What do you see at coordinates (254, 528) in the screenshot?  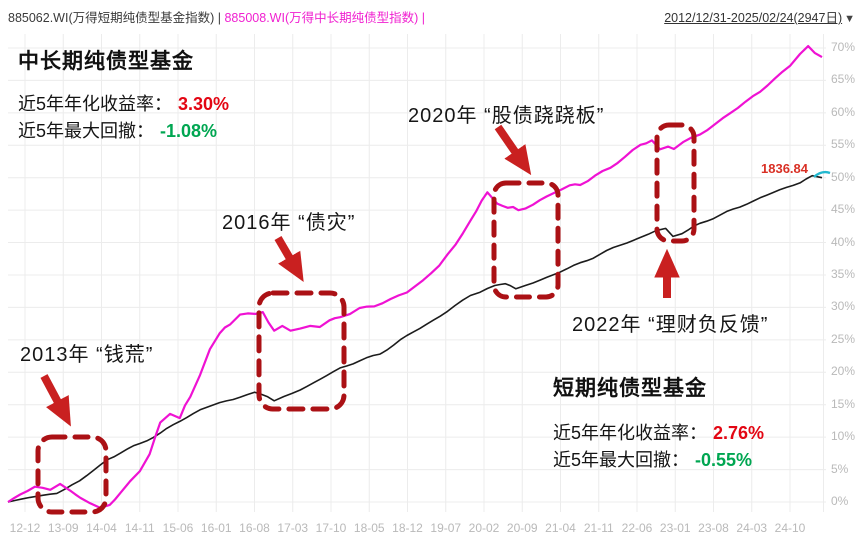 I see `x-tick-label: 16-08` at bounding box center [254, 528].